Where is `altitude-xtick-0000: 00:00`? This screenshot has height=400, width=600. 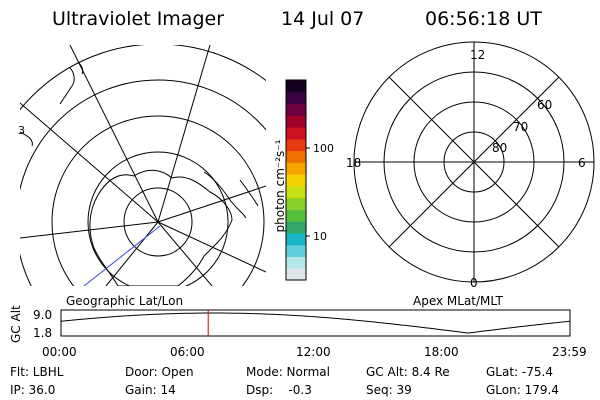
altitude-xtick-0000: 00:00 is located at coordinates (59, 352).